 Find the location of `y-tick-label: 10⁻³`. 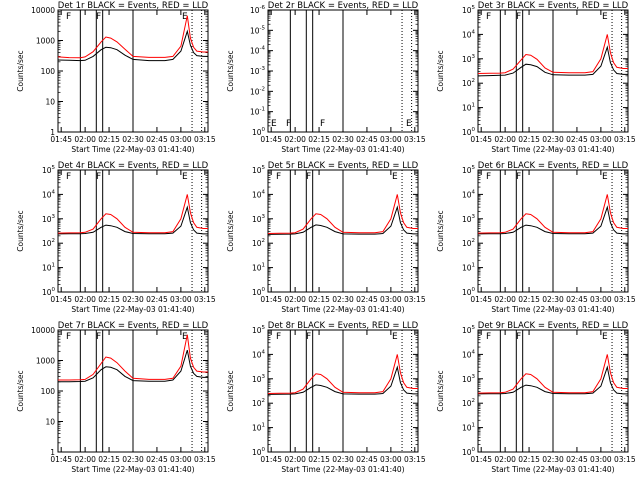

y-tick-label: 10⁻³ is located at coordinates (258, 71).